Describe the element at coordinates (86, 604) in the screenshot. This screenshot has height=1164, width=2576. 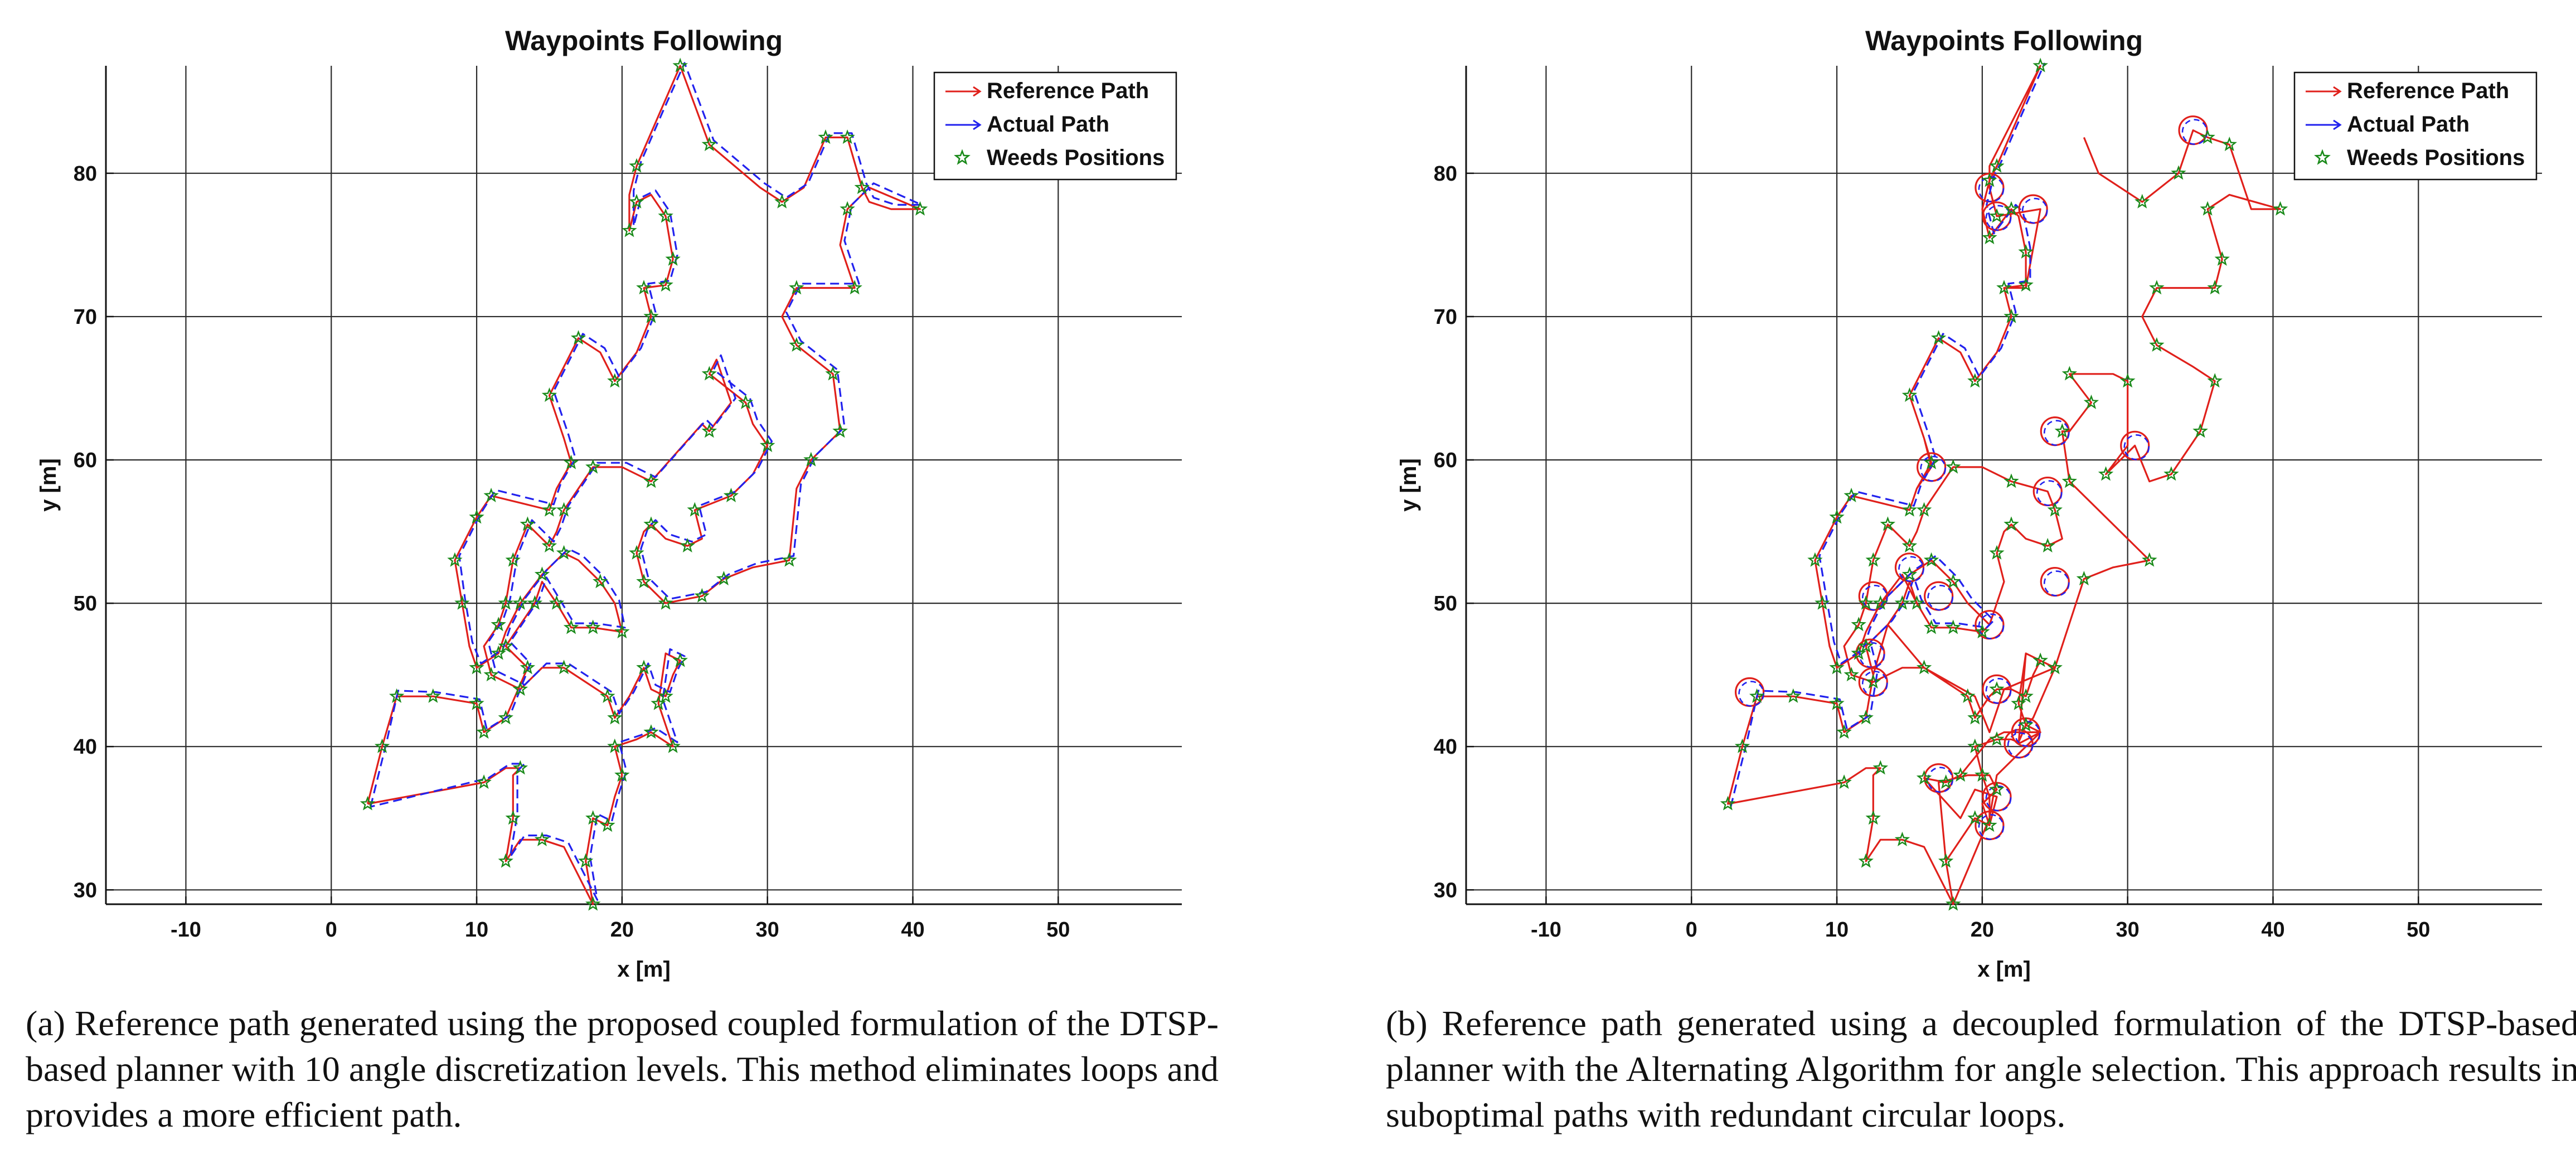
I see `y-tick-label: 50` at that location.